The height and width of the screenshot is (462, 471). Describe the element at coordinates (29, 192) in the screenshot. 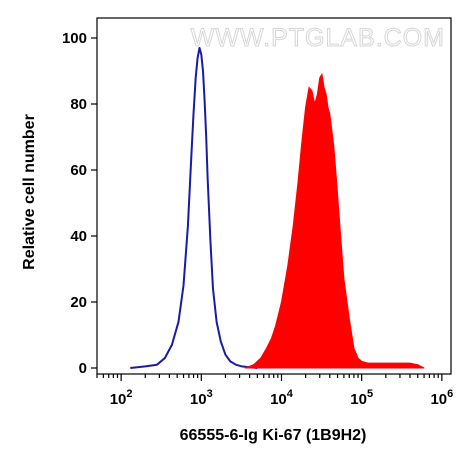

I see `y-axis-label: Relative cell number` at that location.